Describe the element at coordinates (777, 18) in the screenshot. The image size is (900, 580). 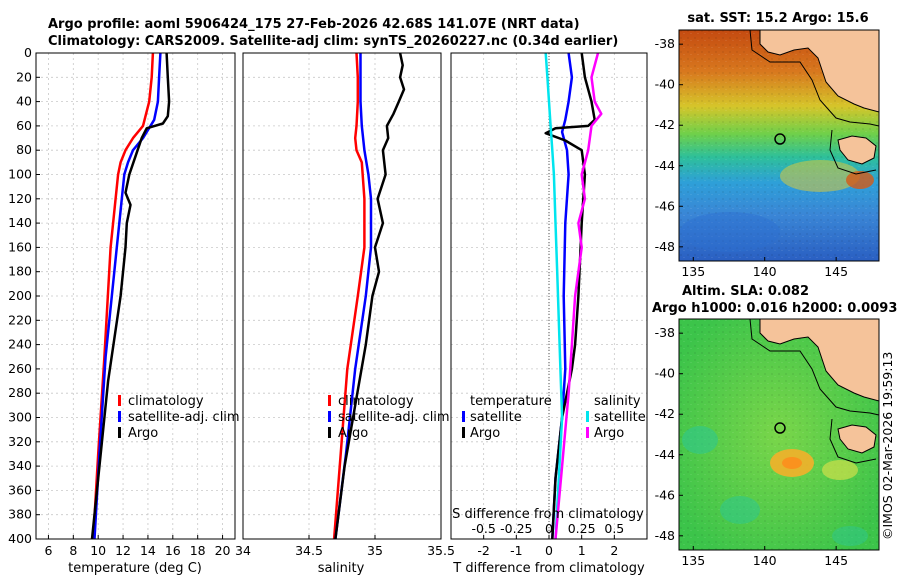
I see `sst-map-title: sat. SST: 15.2 Argo: 15.6` at that location.